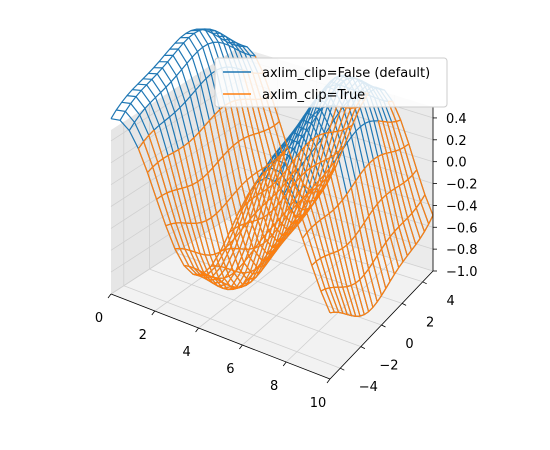 The height and width of the screenshot is (450, 550). Describe the element at coordinates (462, 228) in the screenshot. I see `z-tick-label: −0.6` at that location.